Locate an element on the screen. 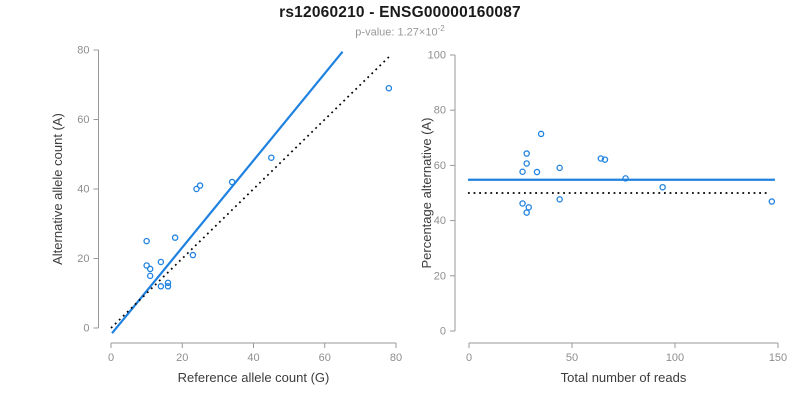 The width and height of the screenshot is (800, 400). x-tick-label: 100 is located at coordinates (675, 358).